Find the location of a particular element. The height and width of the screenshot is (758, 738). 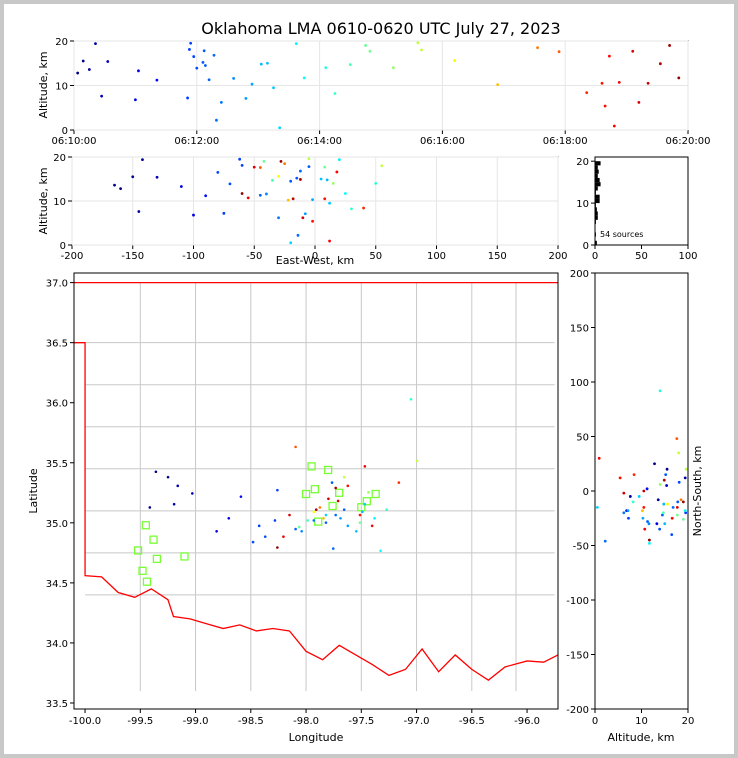

longitude-tick-label: -100.0 is located at coordinates (85, 721).